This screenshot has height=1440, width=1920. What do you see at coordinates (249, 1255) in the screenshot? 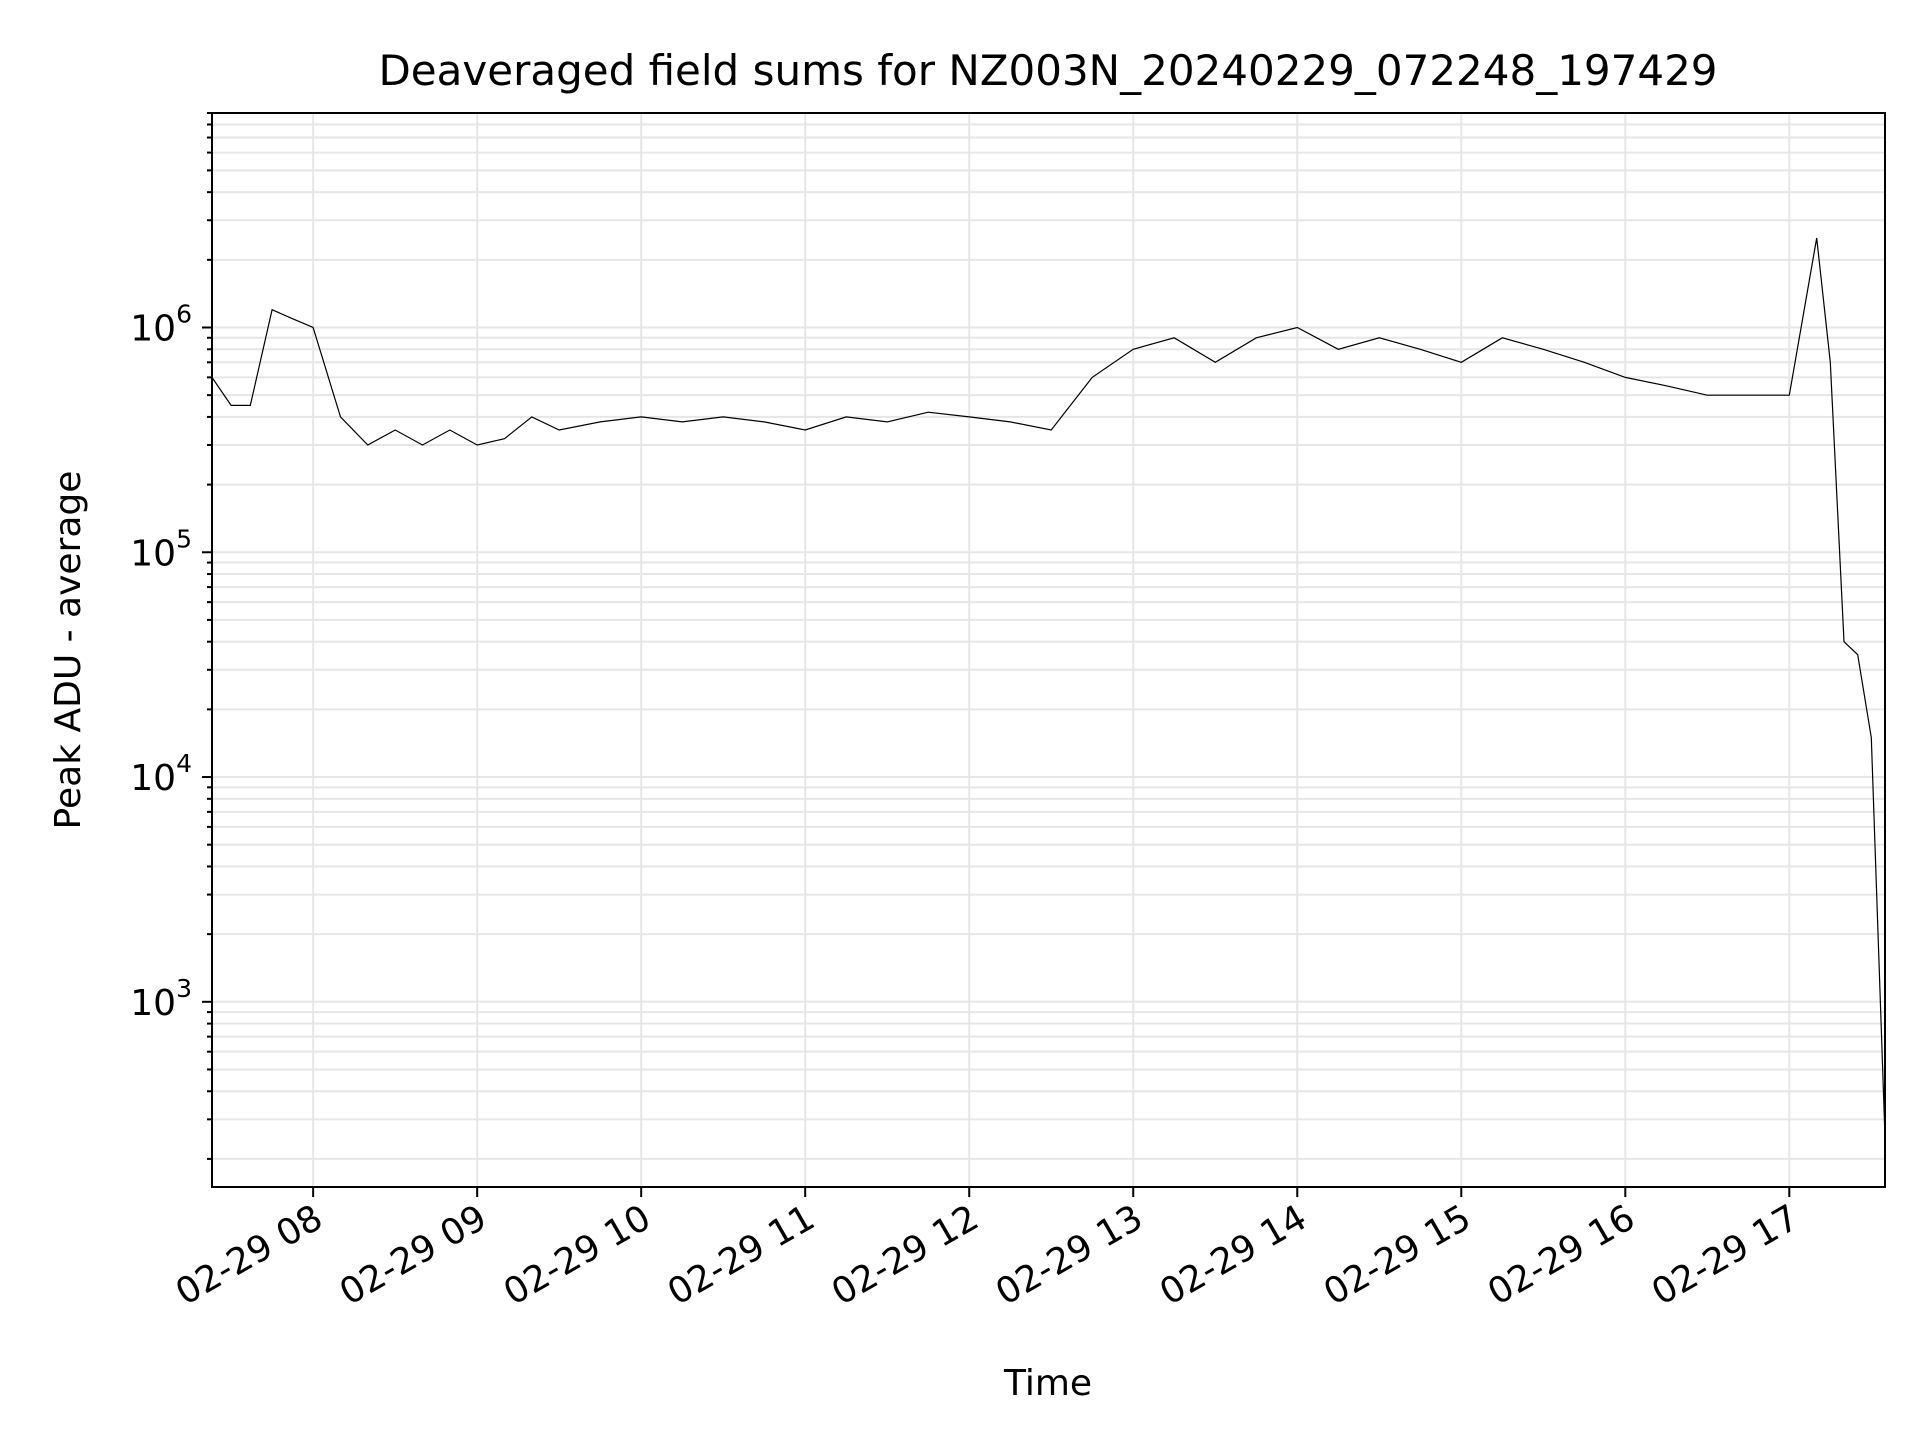
I see `x-tick-label: 02-29 08` at bounding box center [249, 1255].